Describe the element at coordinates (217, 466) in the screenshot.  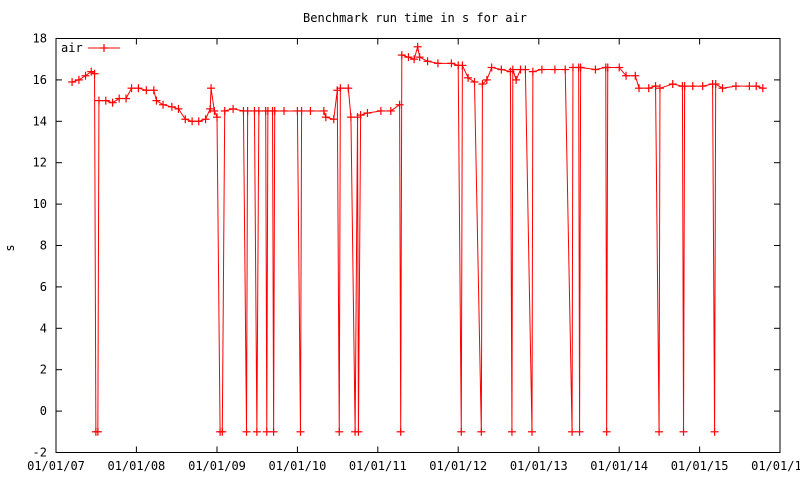
I see `x-tick-label: 01/01/09` at that location.